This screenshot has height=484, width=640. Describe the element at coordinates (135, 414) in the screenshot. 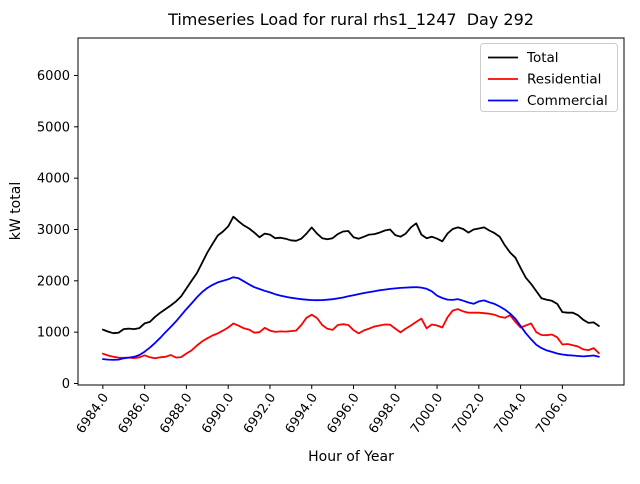

I see `x-tick-label: 6986.0` at that location.